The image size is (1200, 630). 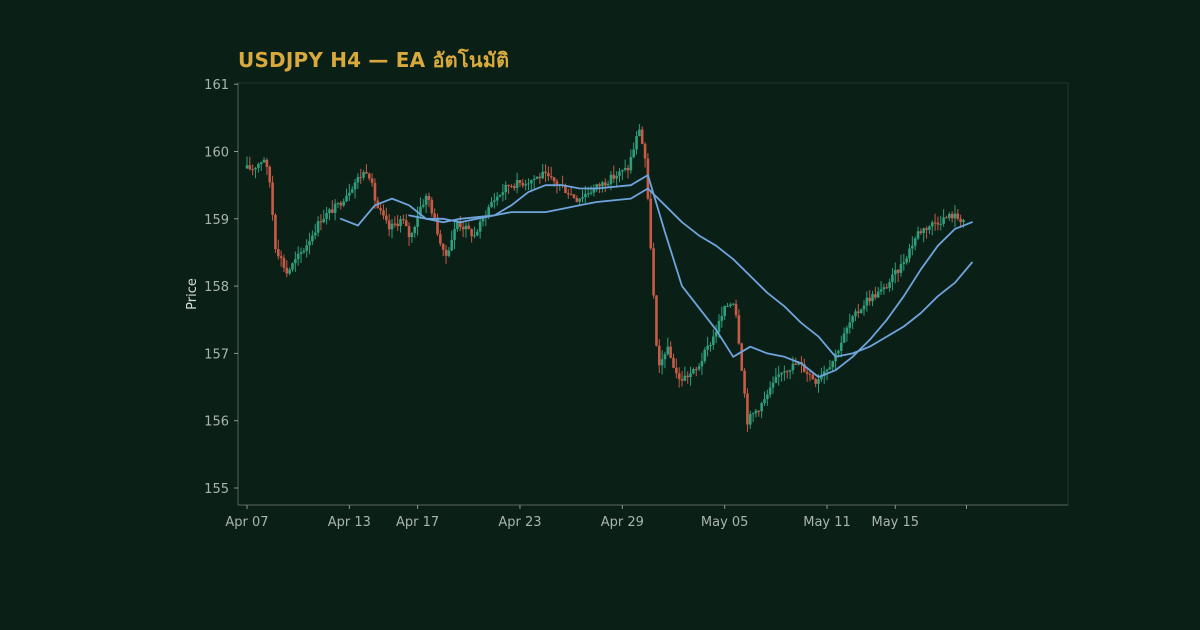 I want to click on y-axis-title: Price, so click(x=192, y=294).